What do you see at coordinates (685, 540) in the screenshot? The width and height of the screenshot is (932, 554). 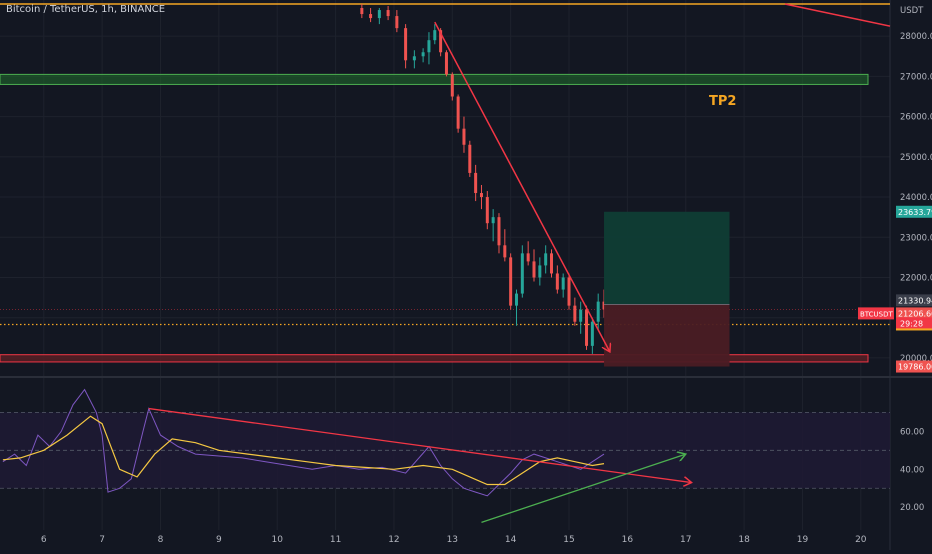 I see `x-tick-label: 17` at bounding box center [685, 540].